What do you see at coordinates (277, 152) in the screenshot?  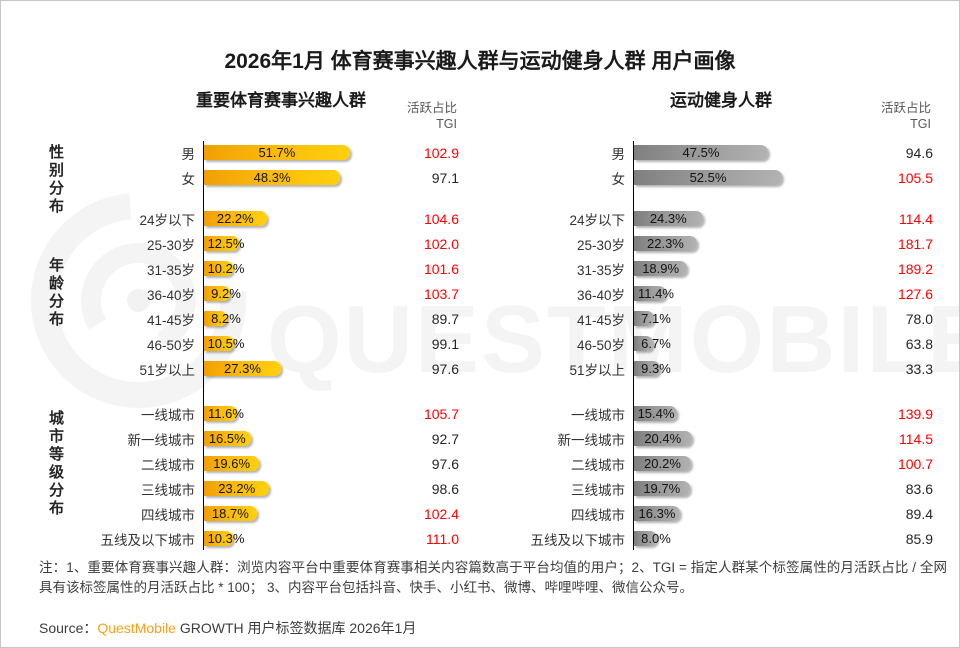 I see `bar-value-label: 51.7%` at bounding box center [277, 152].